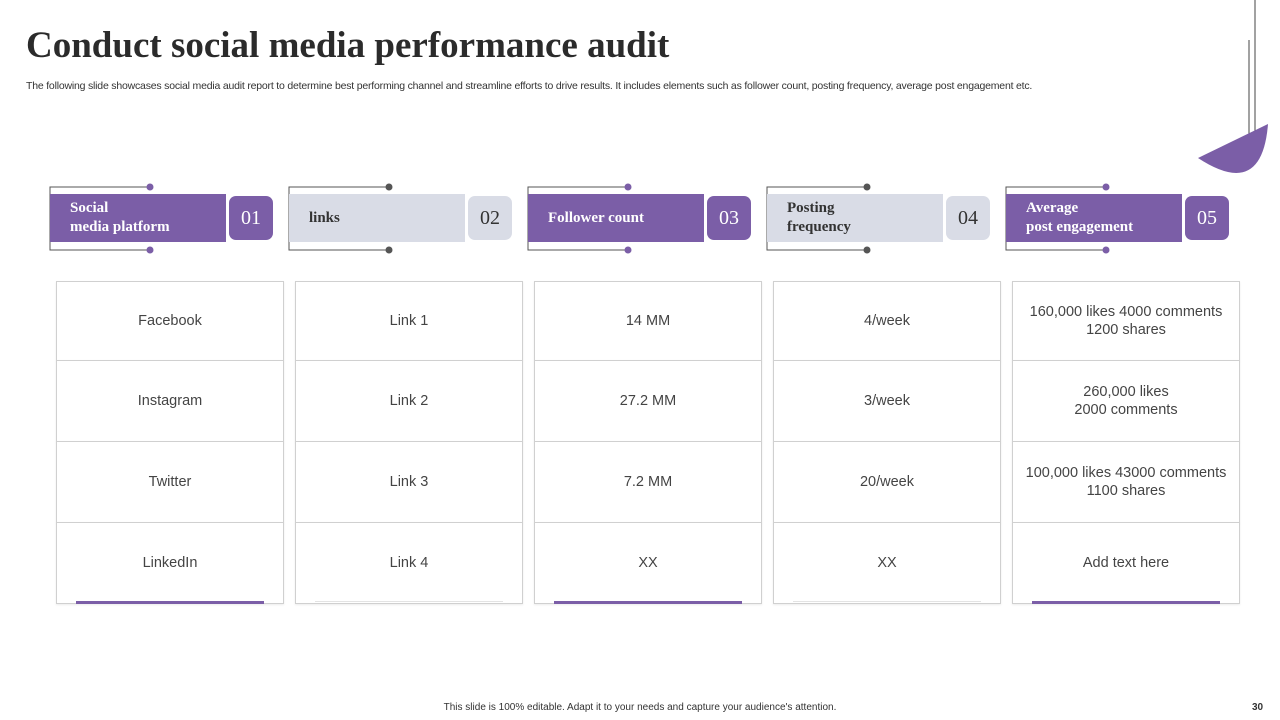 The width and height of the screenshot is (1280, 720). I want to click on table-cell: Instagram, so click(170, 401).